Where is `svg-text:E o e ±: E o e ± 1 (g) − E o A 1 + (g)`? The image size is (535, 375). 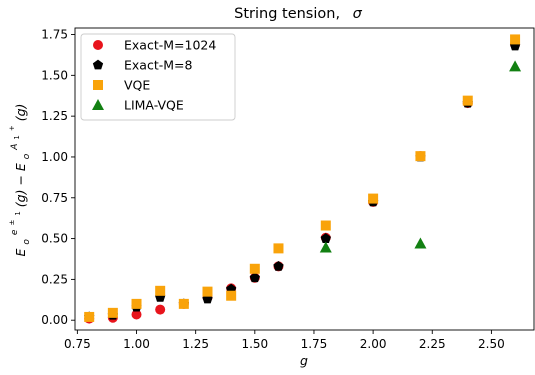 svg-text:E o e ±: E o e ± 1 (g) − E o A 1 + (g) is located at coordinates (17, 180).